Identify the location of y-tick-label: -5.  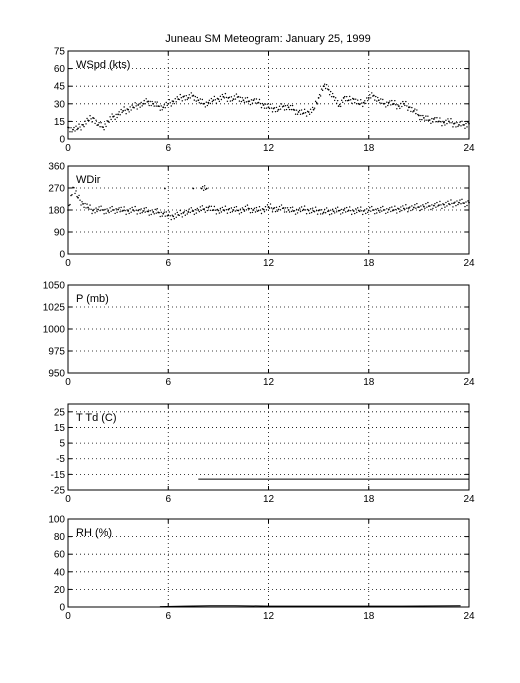
(60, 459).